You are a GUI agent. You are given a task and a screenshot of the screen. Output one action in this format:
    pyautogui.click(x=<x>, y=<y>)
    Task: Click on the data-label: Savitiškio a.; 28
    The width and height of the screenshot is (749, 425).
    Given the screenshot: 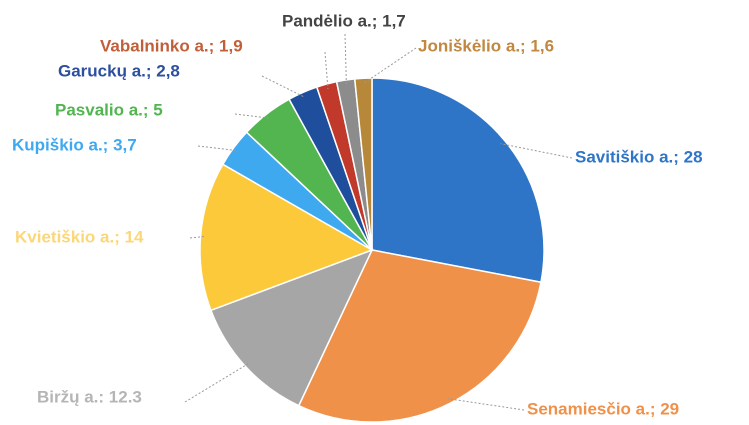 What is the action you would take?
    pyautogui.click(x=639, y=156)
    